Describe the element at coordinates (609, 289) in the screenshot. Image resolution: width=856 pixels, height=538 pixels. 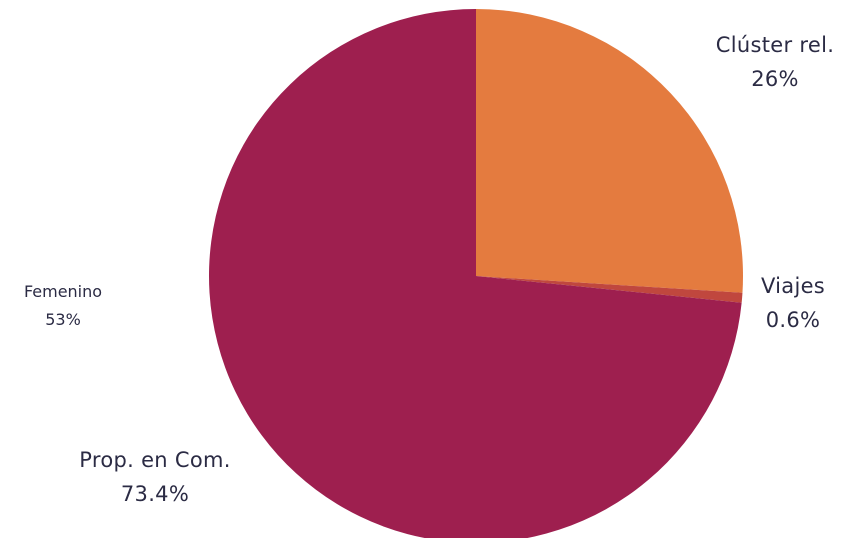
I see `pie-slice-viajes` at that location.